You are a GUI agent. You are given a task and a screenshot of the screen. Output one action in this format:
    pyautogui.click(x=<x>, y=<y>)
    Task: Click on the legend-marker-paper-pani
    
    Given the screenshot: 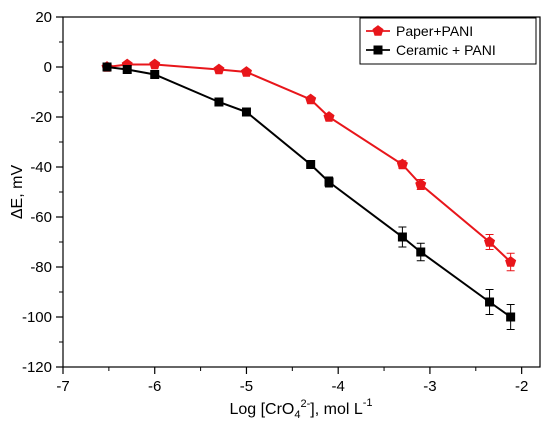 What is the action you would take?
    pyautogui.click(x=378, y=30)
    